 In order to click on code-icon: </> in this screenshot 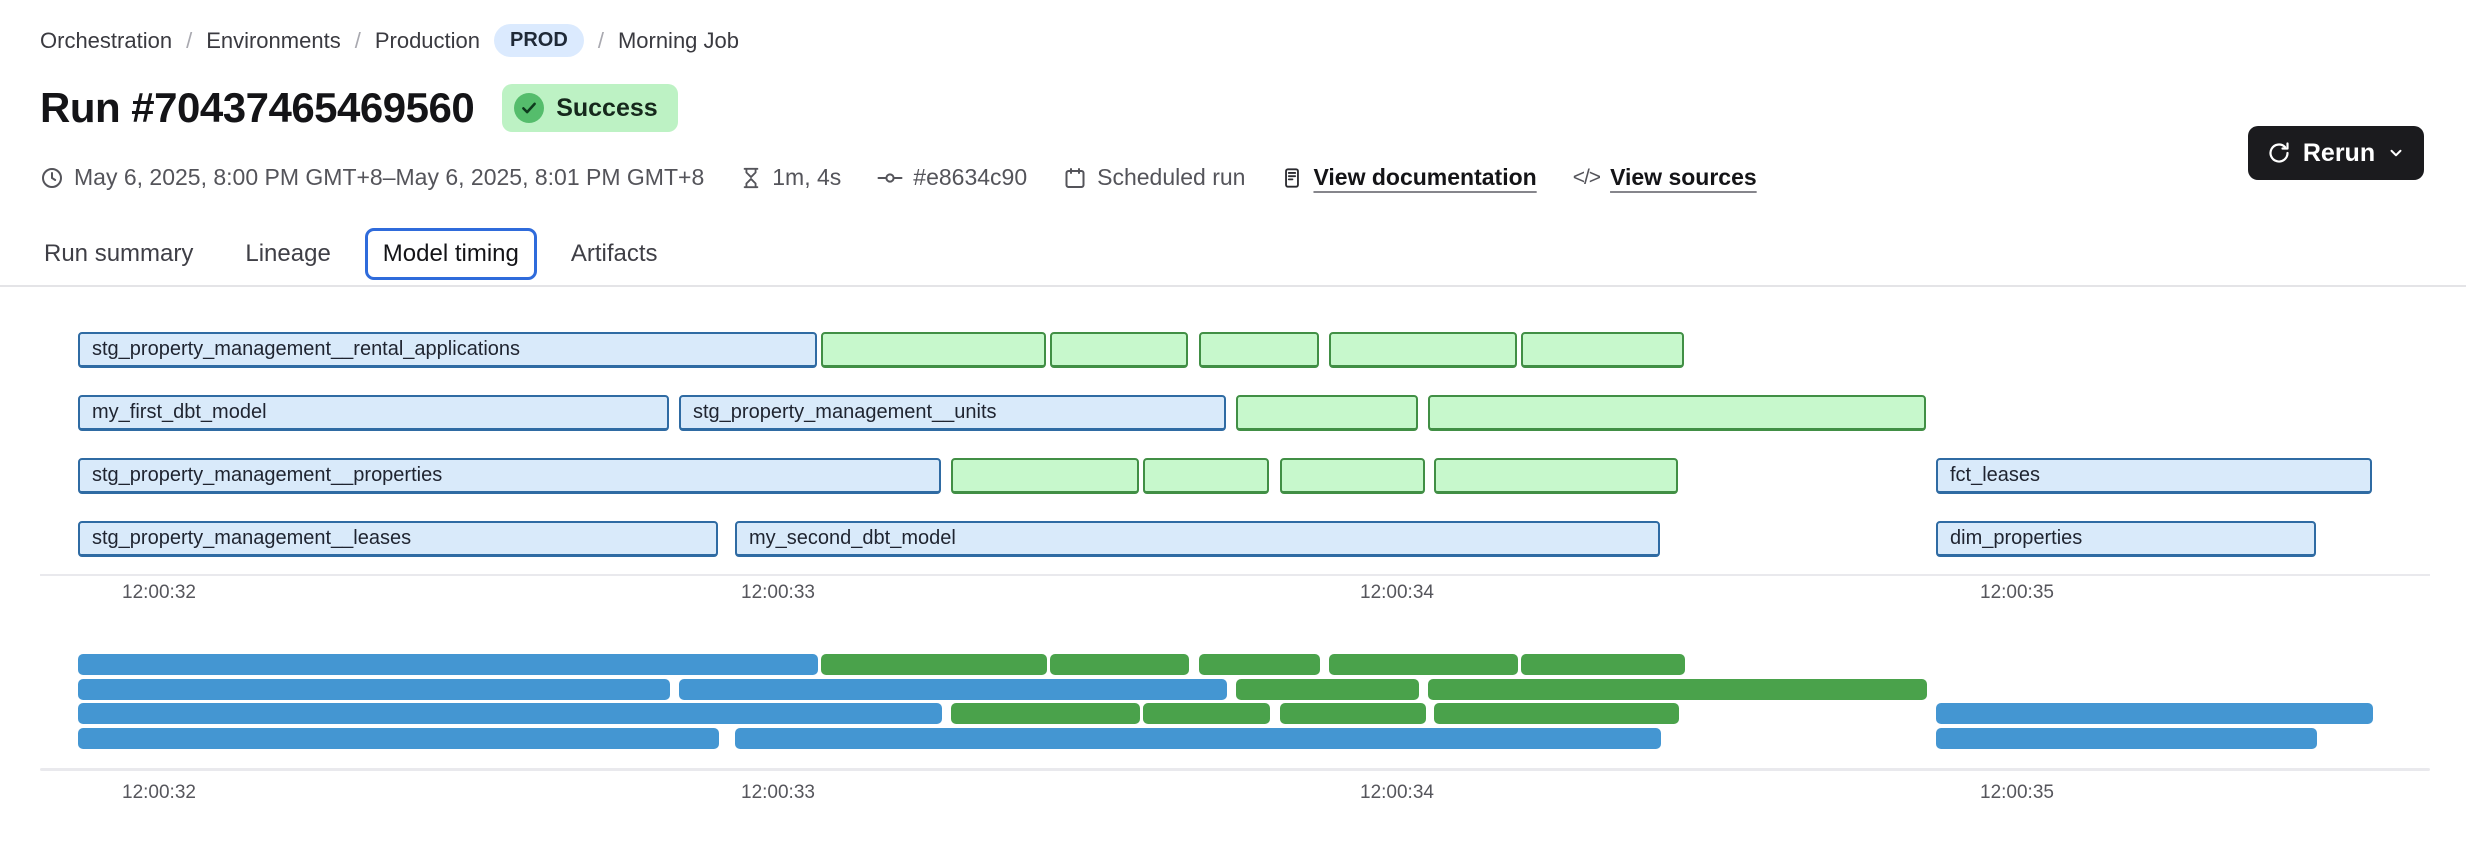, I will do `click(1586, 177)`.